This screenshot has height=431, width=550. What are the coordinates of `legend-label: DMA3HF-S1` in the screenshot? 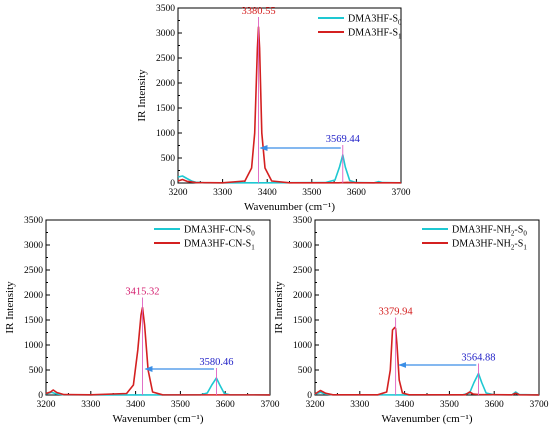 It's located at (375, 34).